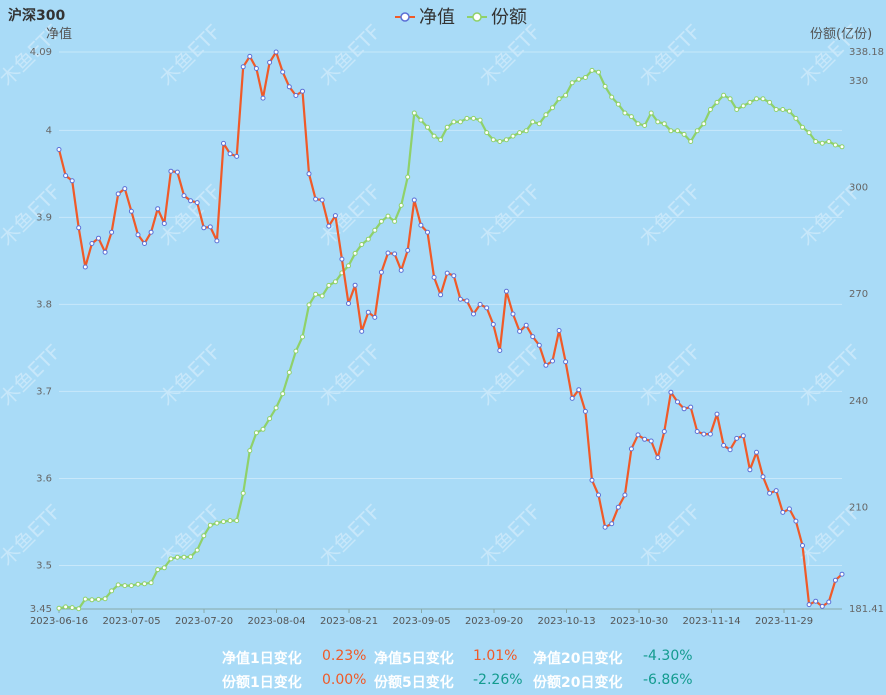 This screenshot has height=695, width=886. Describe the element at coordinates (59, 621) in the screenshot. I see `x-tick-label: 2023-06-16` at that location.